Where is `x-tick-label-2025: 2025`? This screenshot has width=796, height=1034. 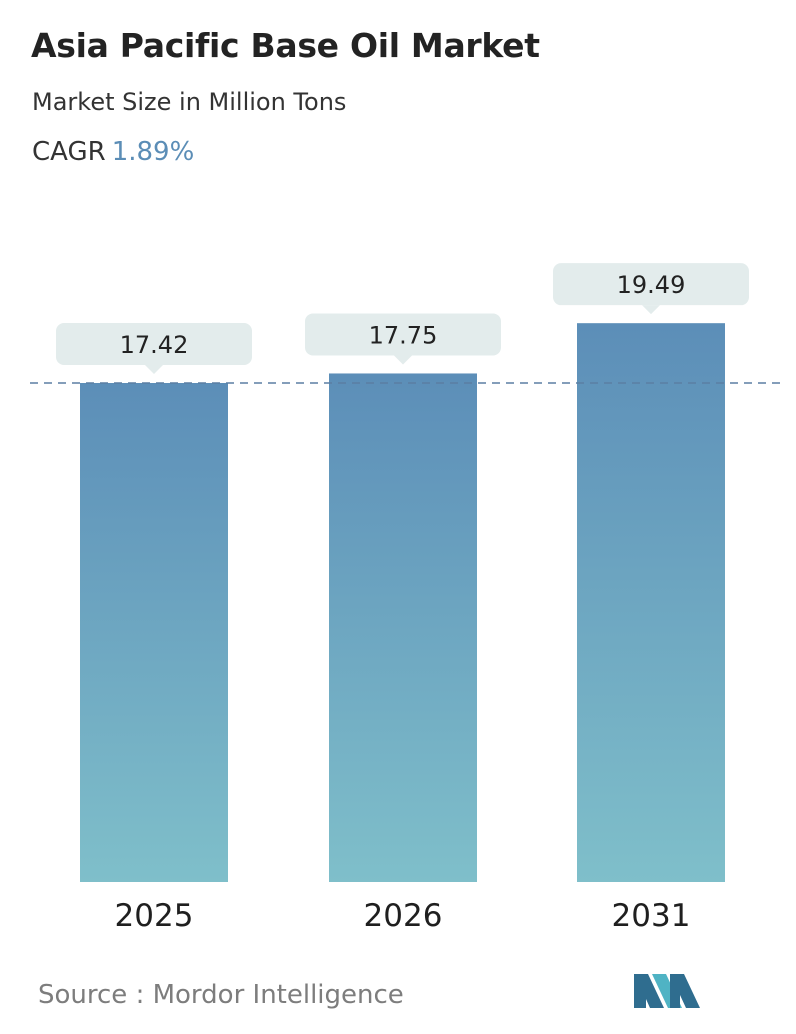 x-tick-label-2025: 2025 is located at coordinates (154, 916).